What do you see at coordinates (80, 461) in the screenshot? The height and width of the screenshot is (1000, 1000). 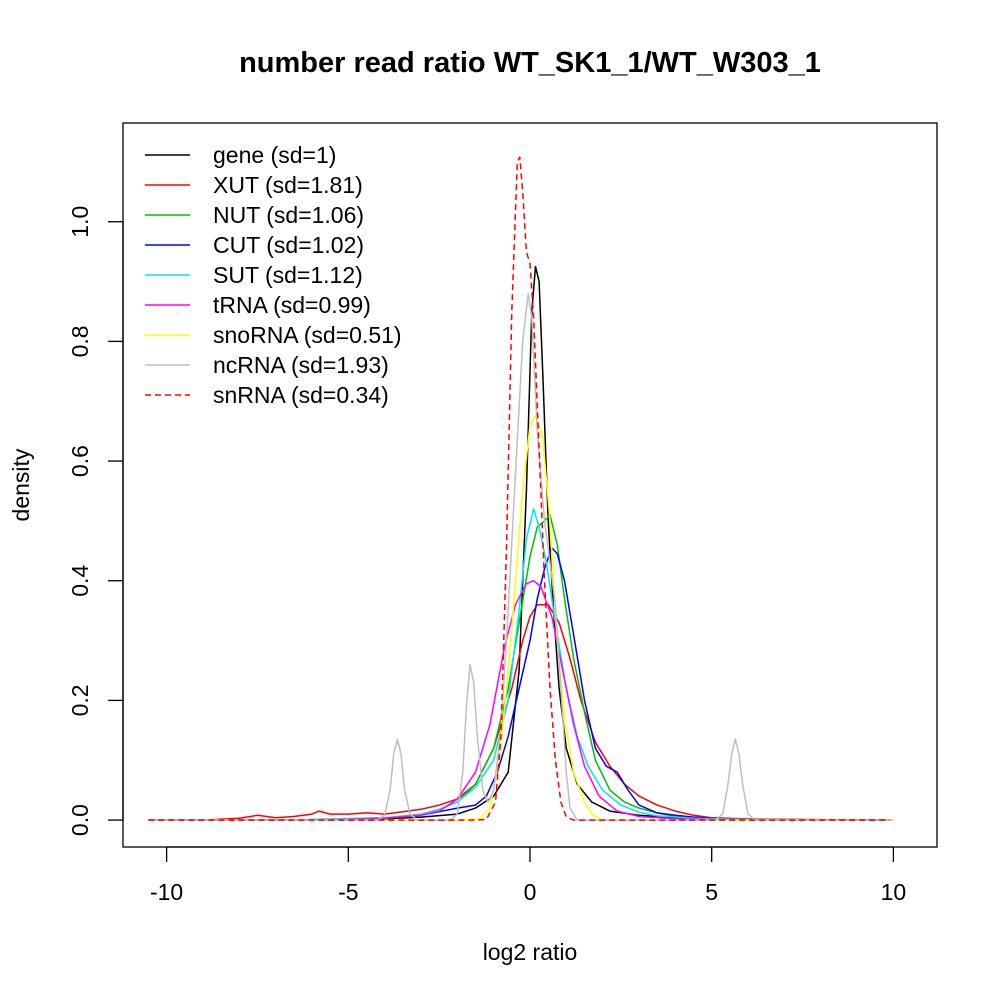 I see `y-tick-label: 0.6` at bounding box center [80, 461].